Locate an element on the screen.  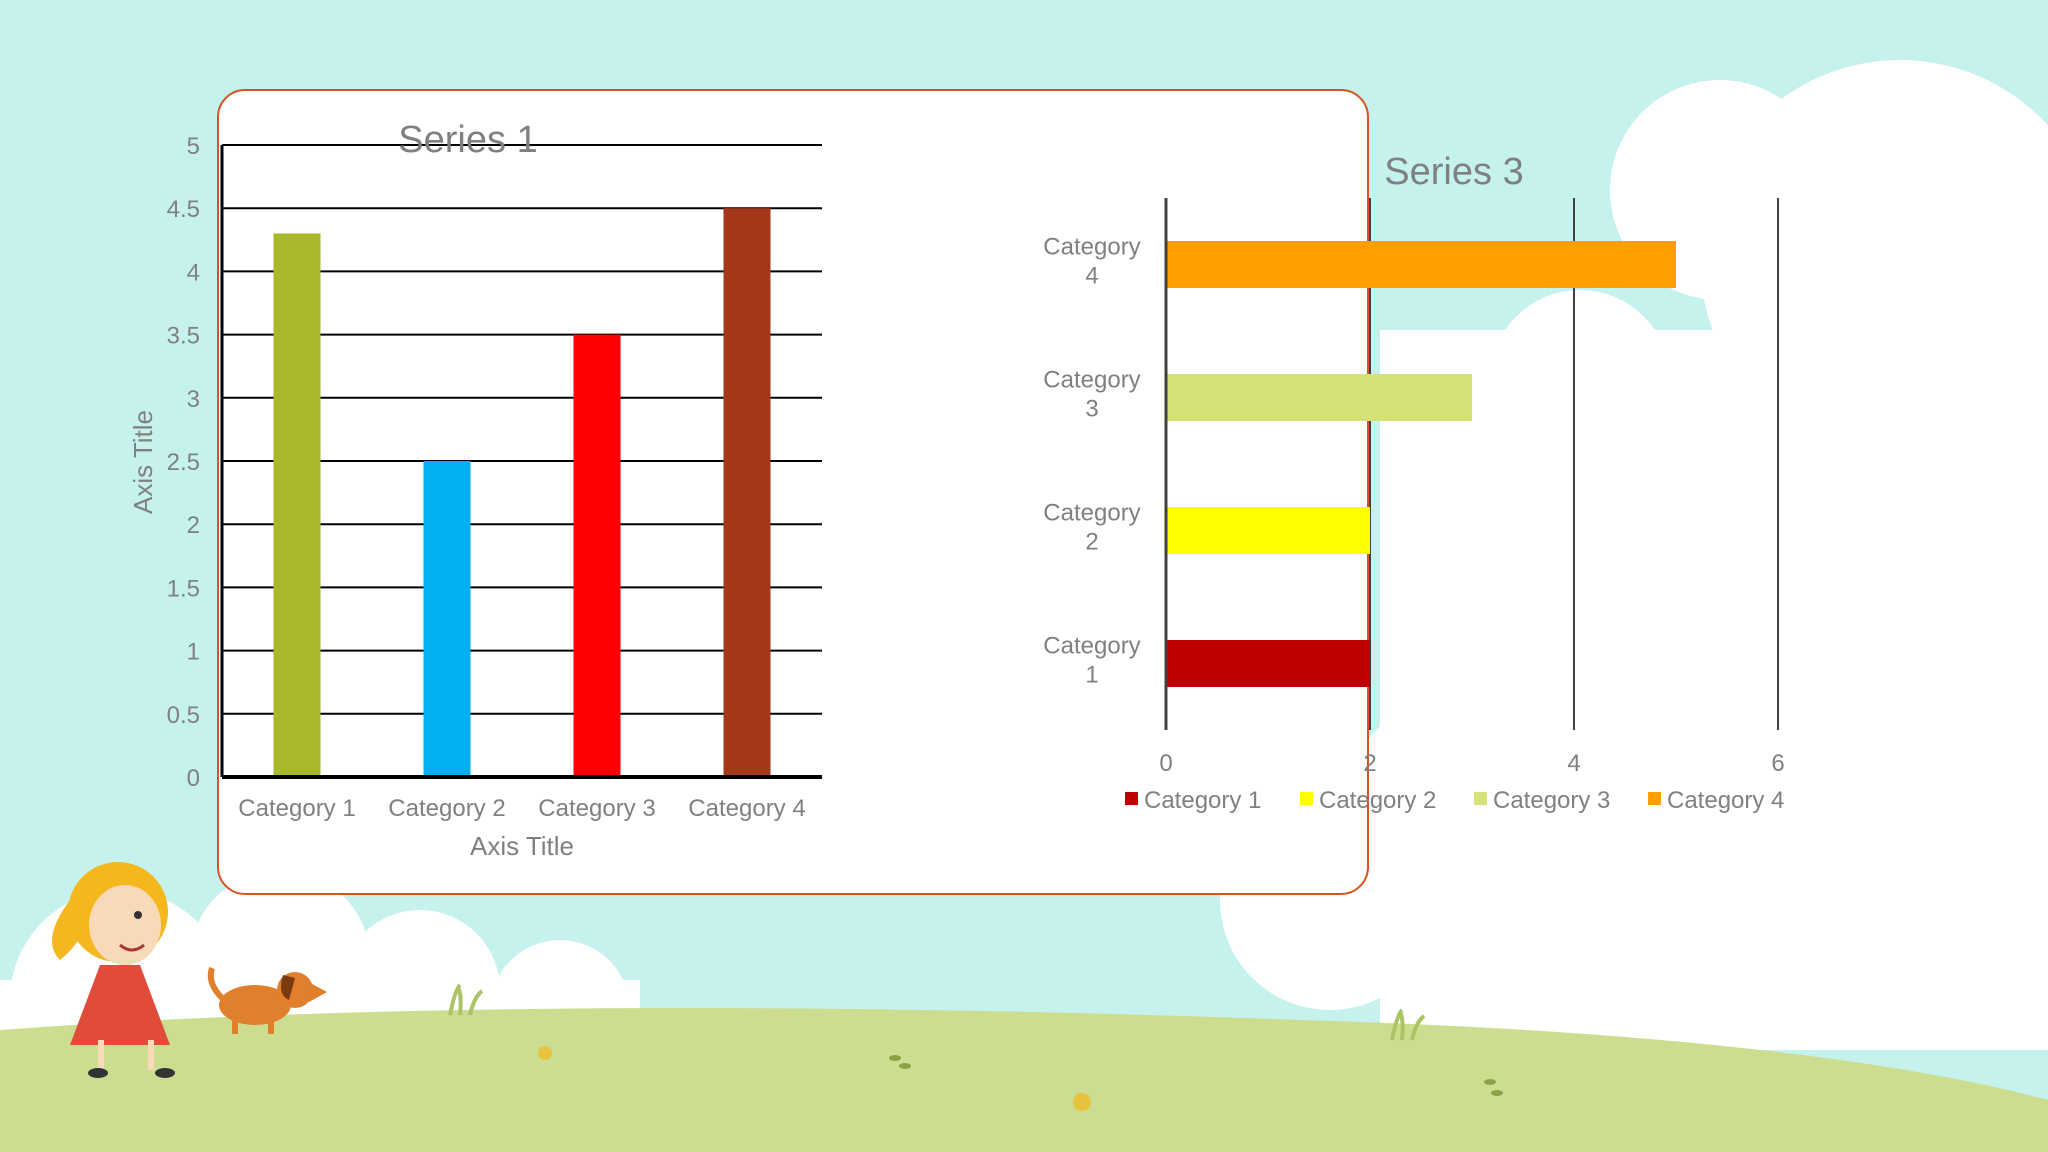
grass-tufts is located at coordinates (937, 1012).